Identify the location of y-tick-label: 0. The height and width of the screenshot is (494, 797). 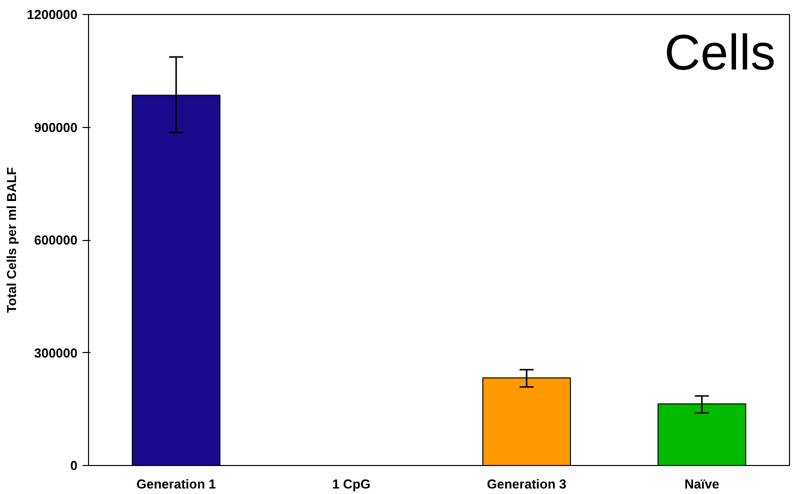
(74, 465).